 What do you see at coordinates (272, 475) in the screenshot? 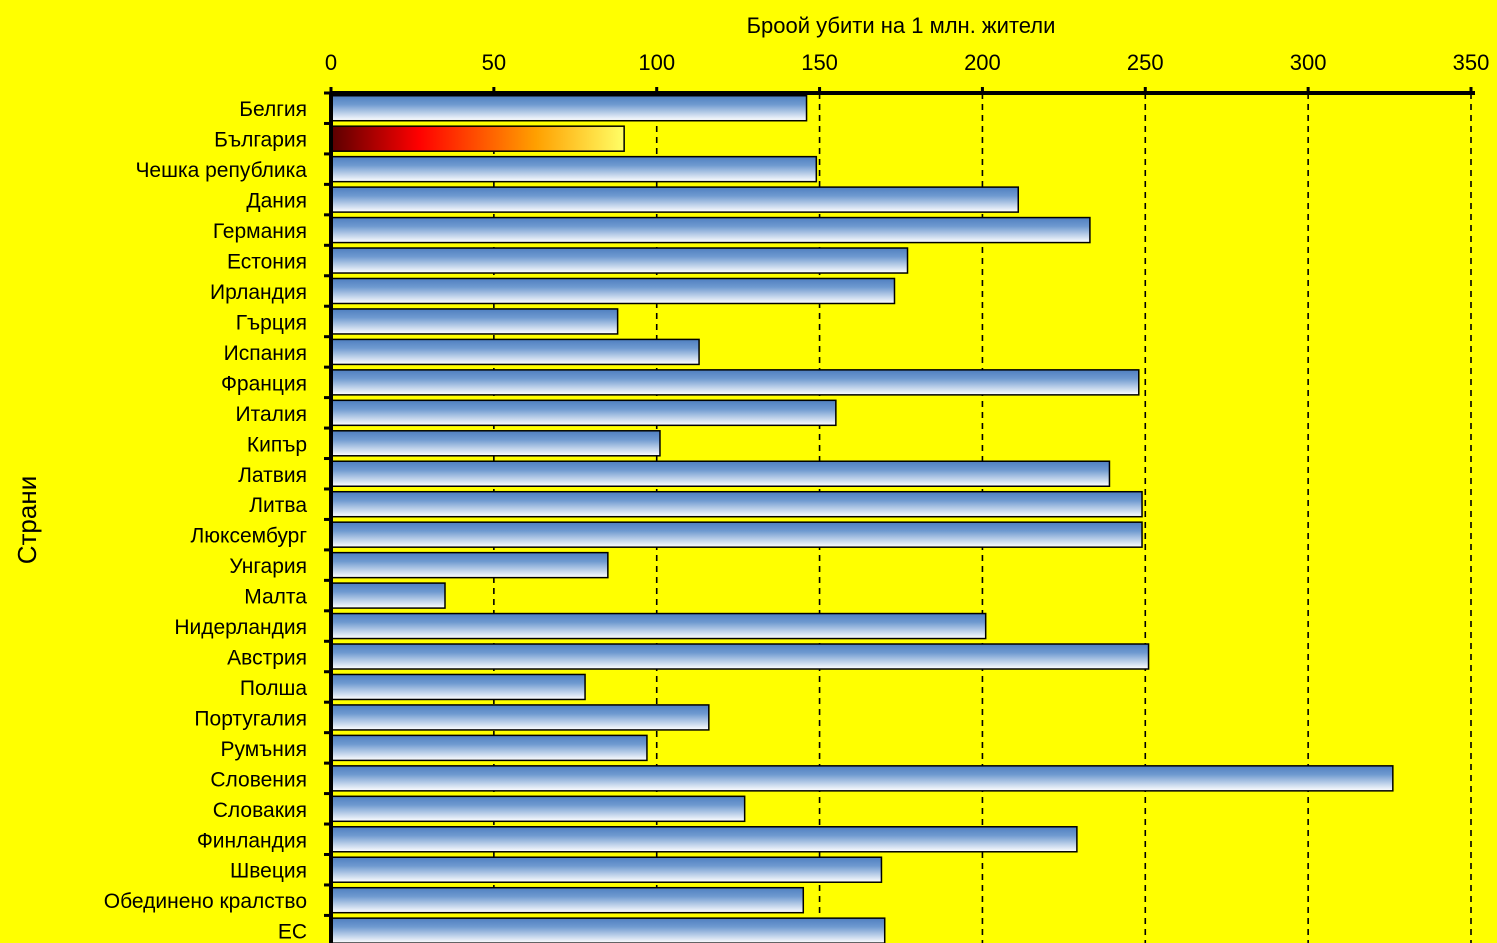
I see `category-label-12: Латвия` at bounding box center [272, 475].